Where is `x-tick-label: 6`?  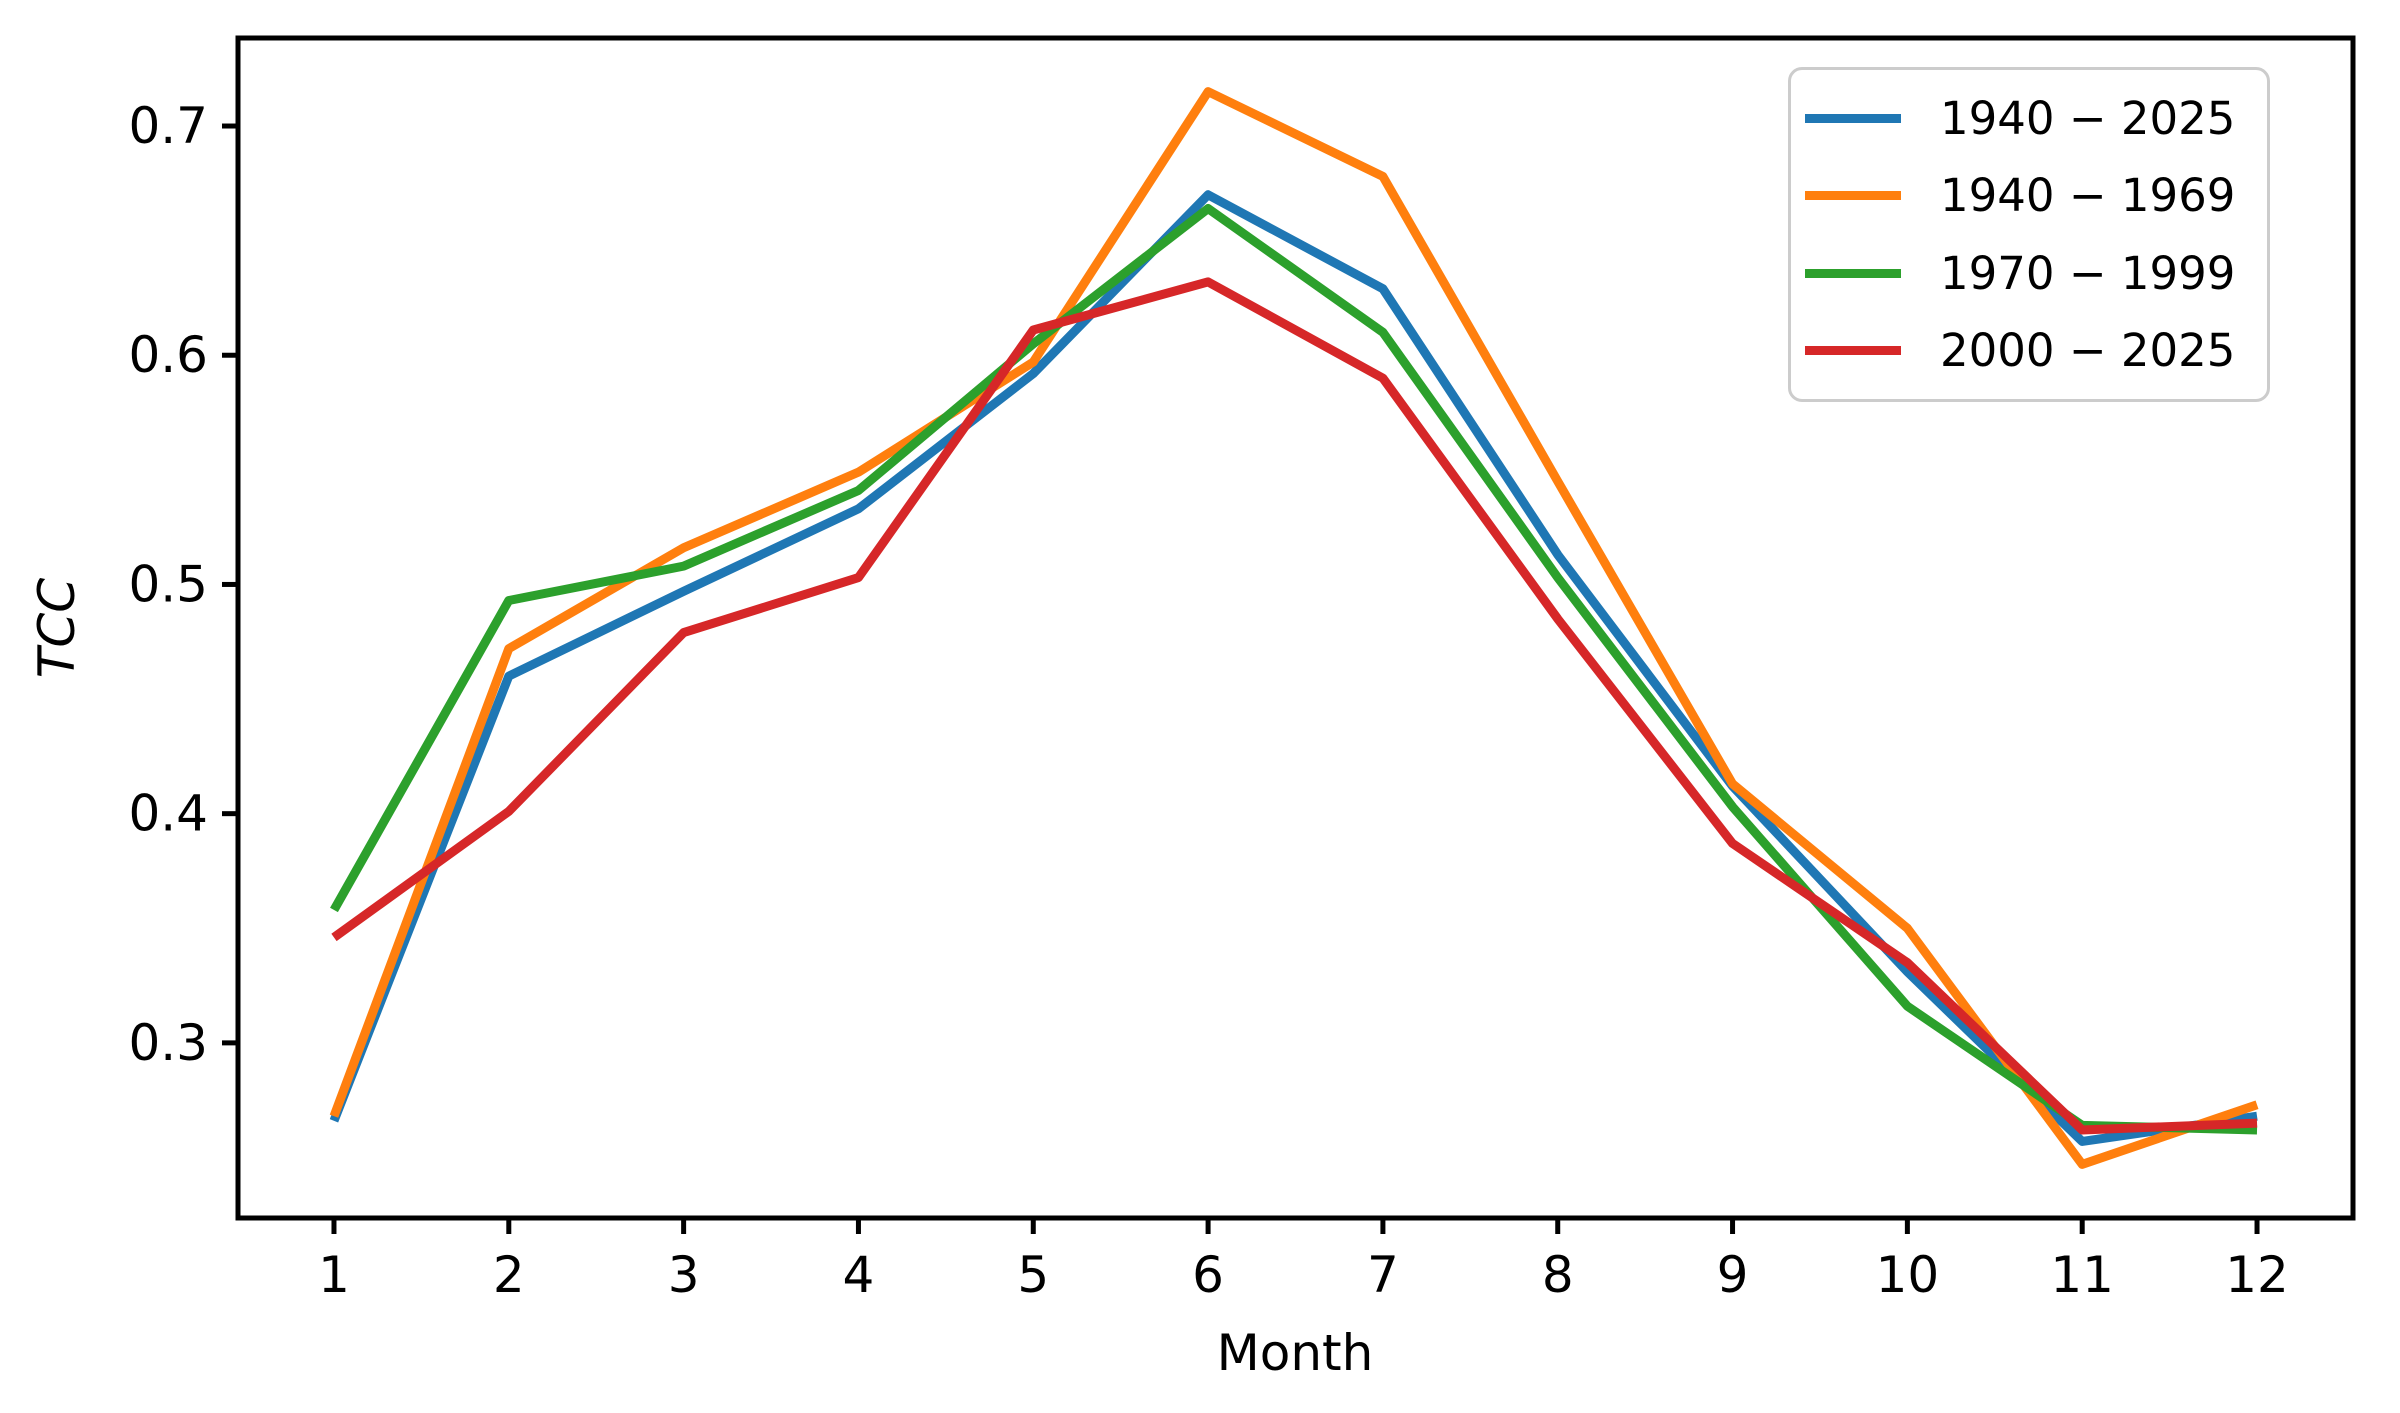
x-tick-label: 6 is located at coordinates (1208, 1275).